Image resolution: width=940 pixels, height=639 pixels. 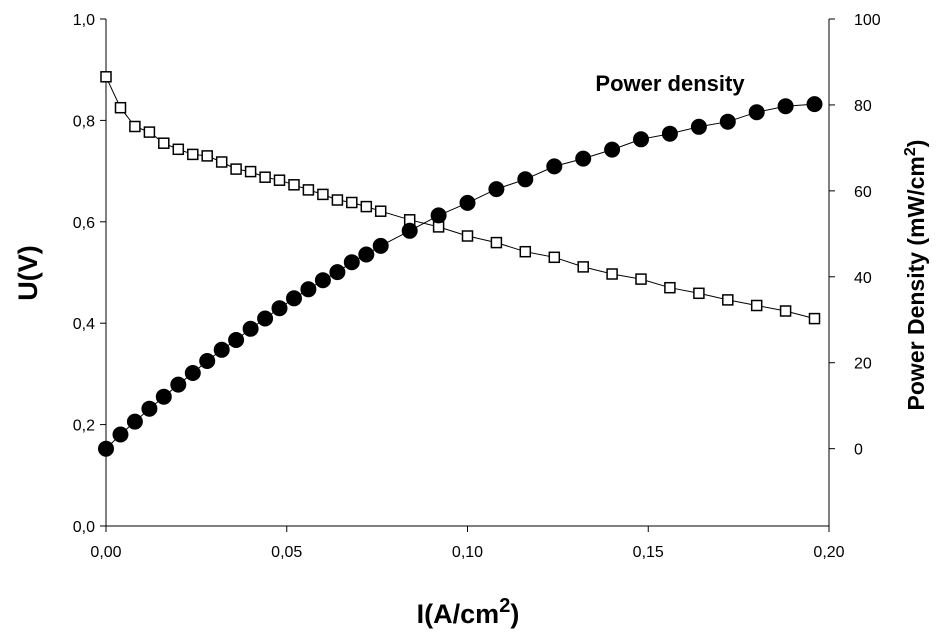 What do you see at coordinates (858, 450) in the screenshot?
I see `y2-tick-label: 0` at bounding box center [858, 450].